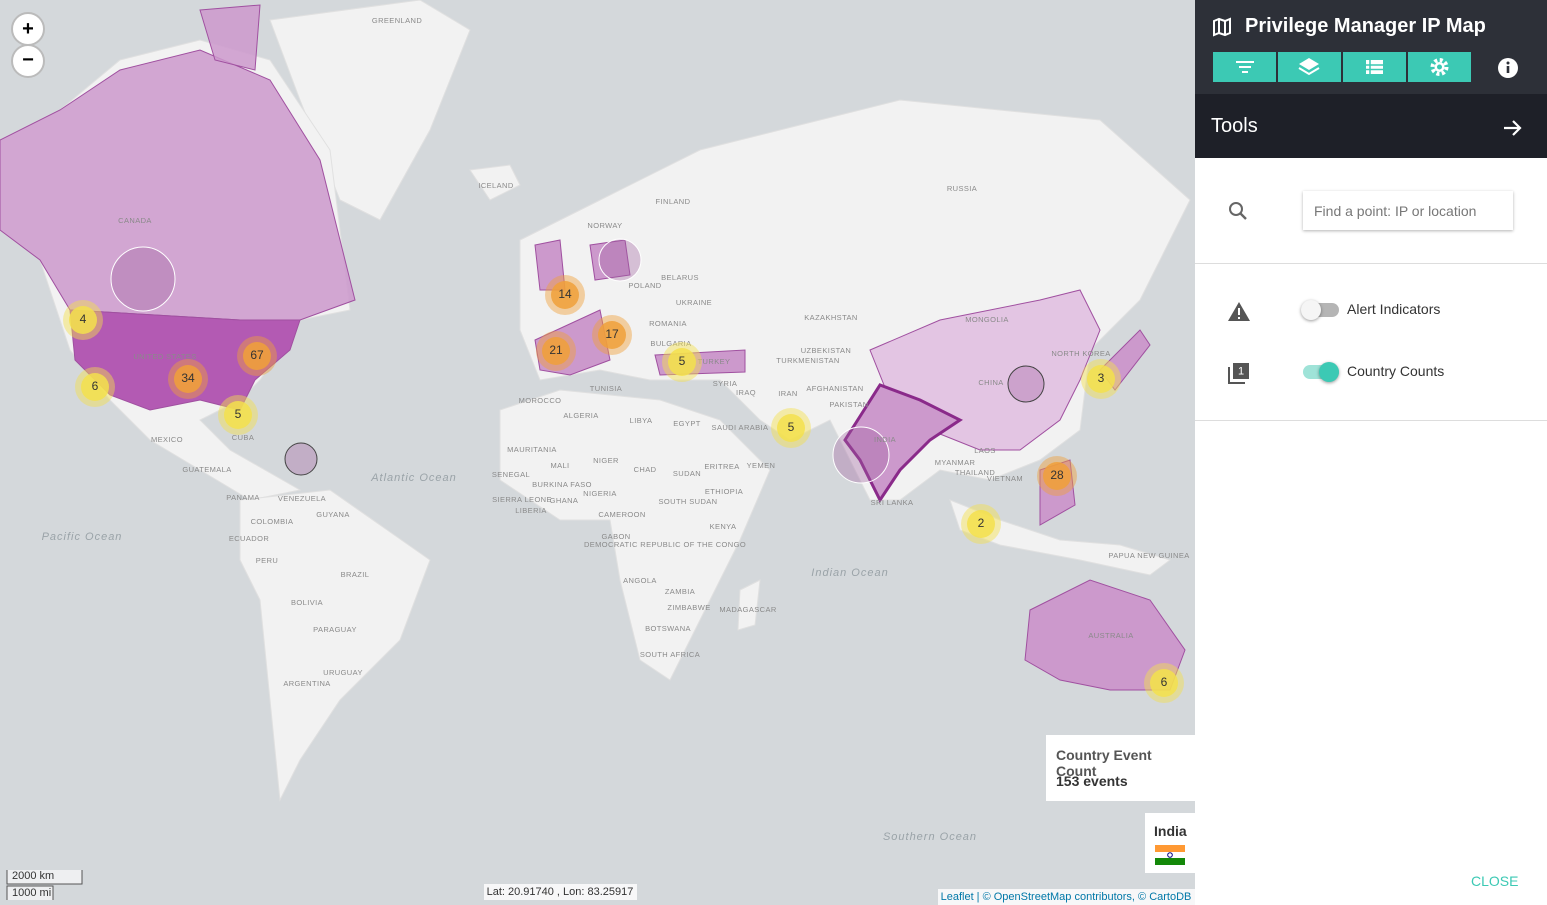 The height and width of the screenshot is (905, 1547). Describe the element at coordinates (962, 188) in the screenshot. I see `country-label: RUSSIA` at that location.